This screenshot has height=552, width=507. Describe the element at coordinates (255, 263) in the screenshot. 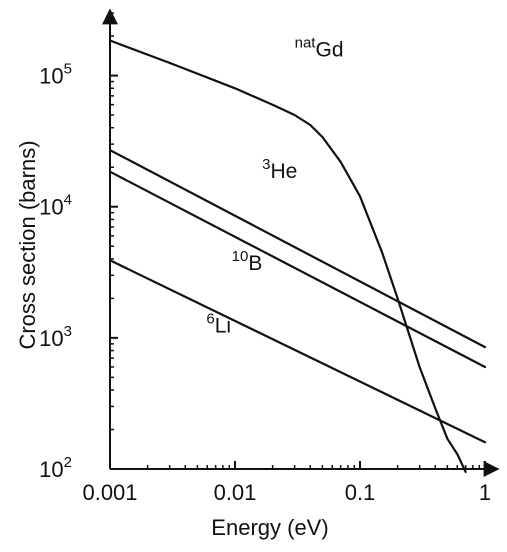

I see `series-label-element: B` at that location.